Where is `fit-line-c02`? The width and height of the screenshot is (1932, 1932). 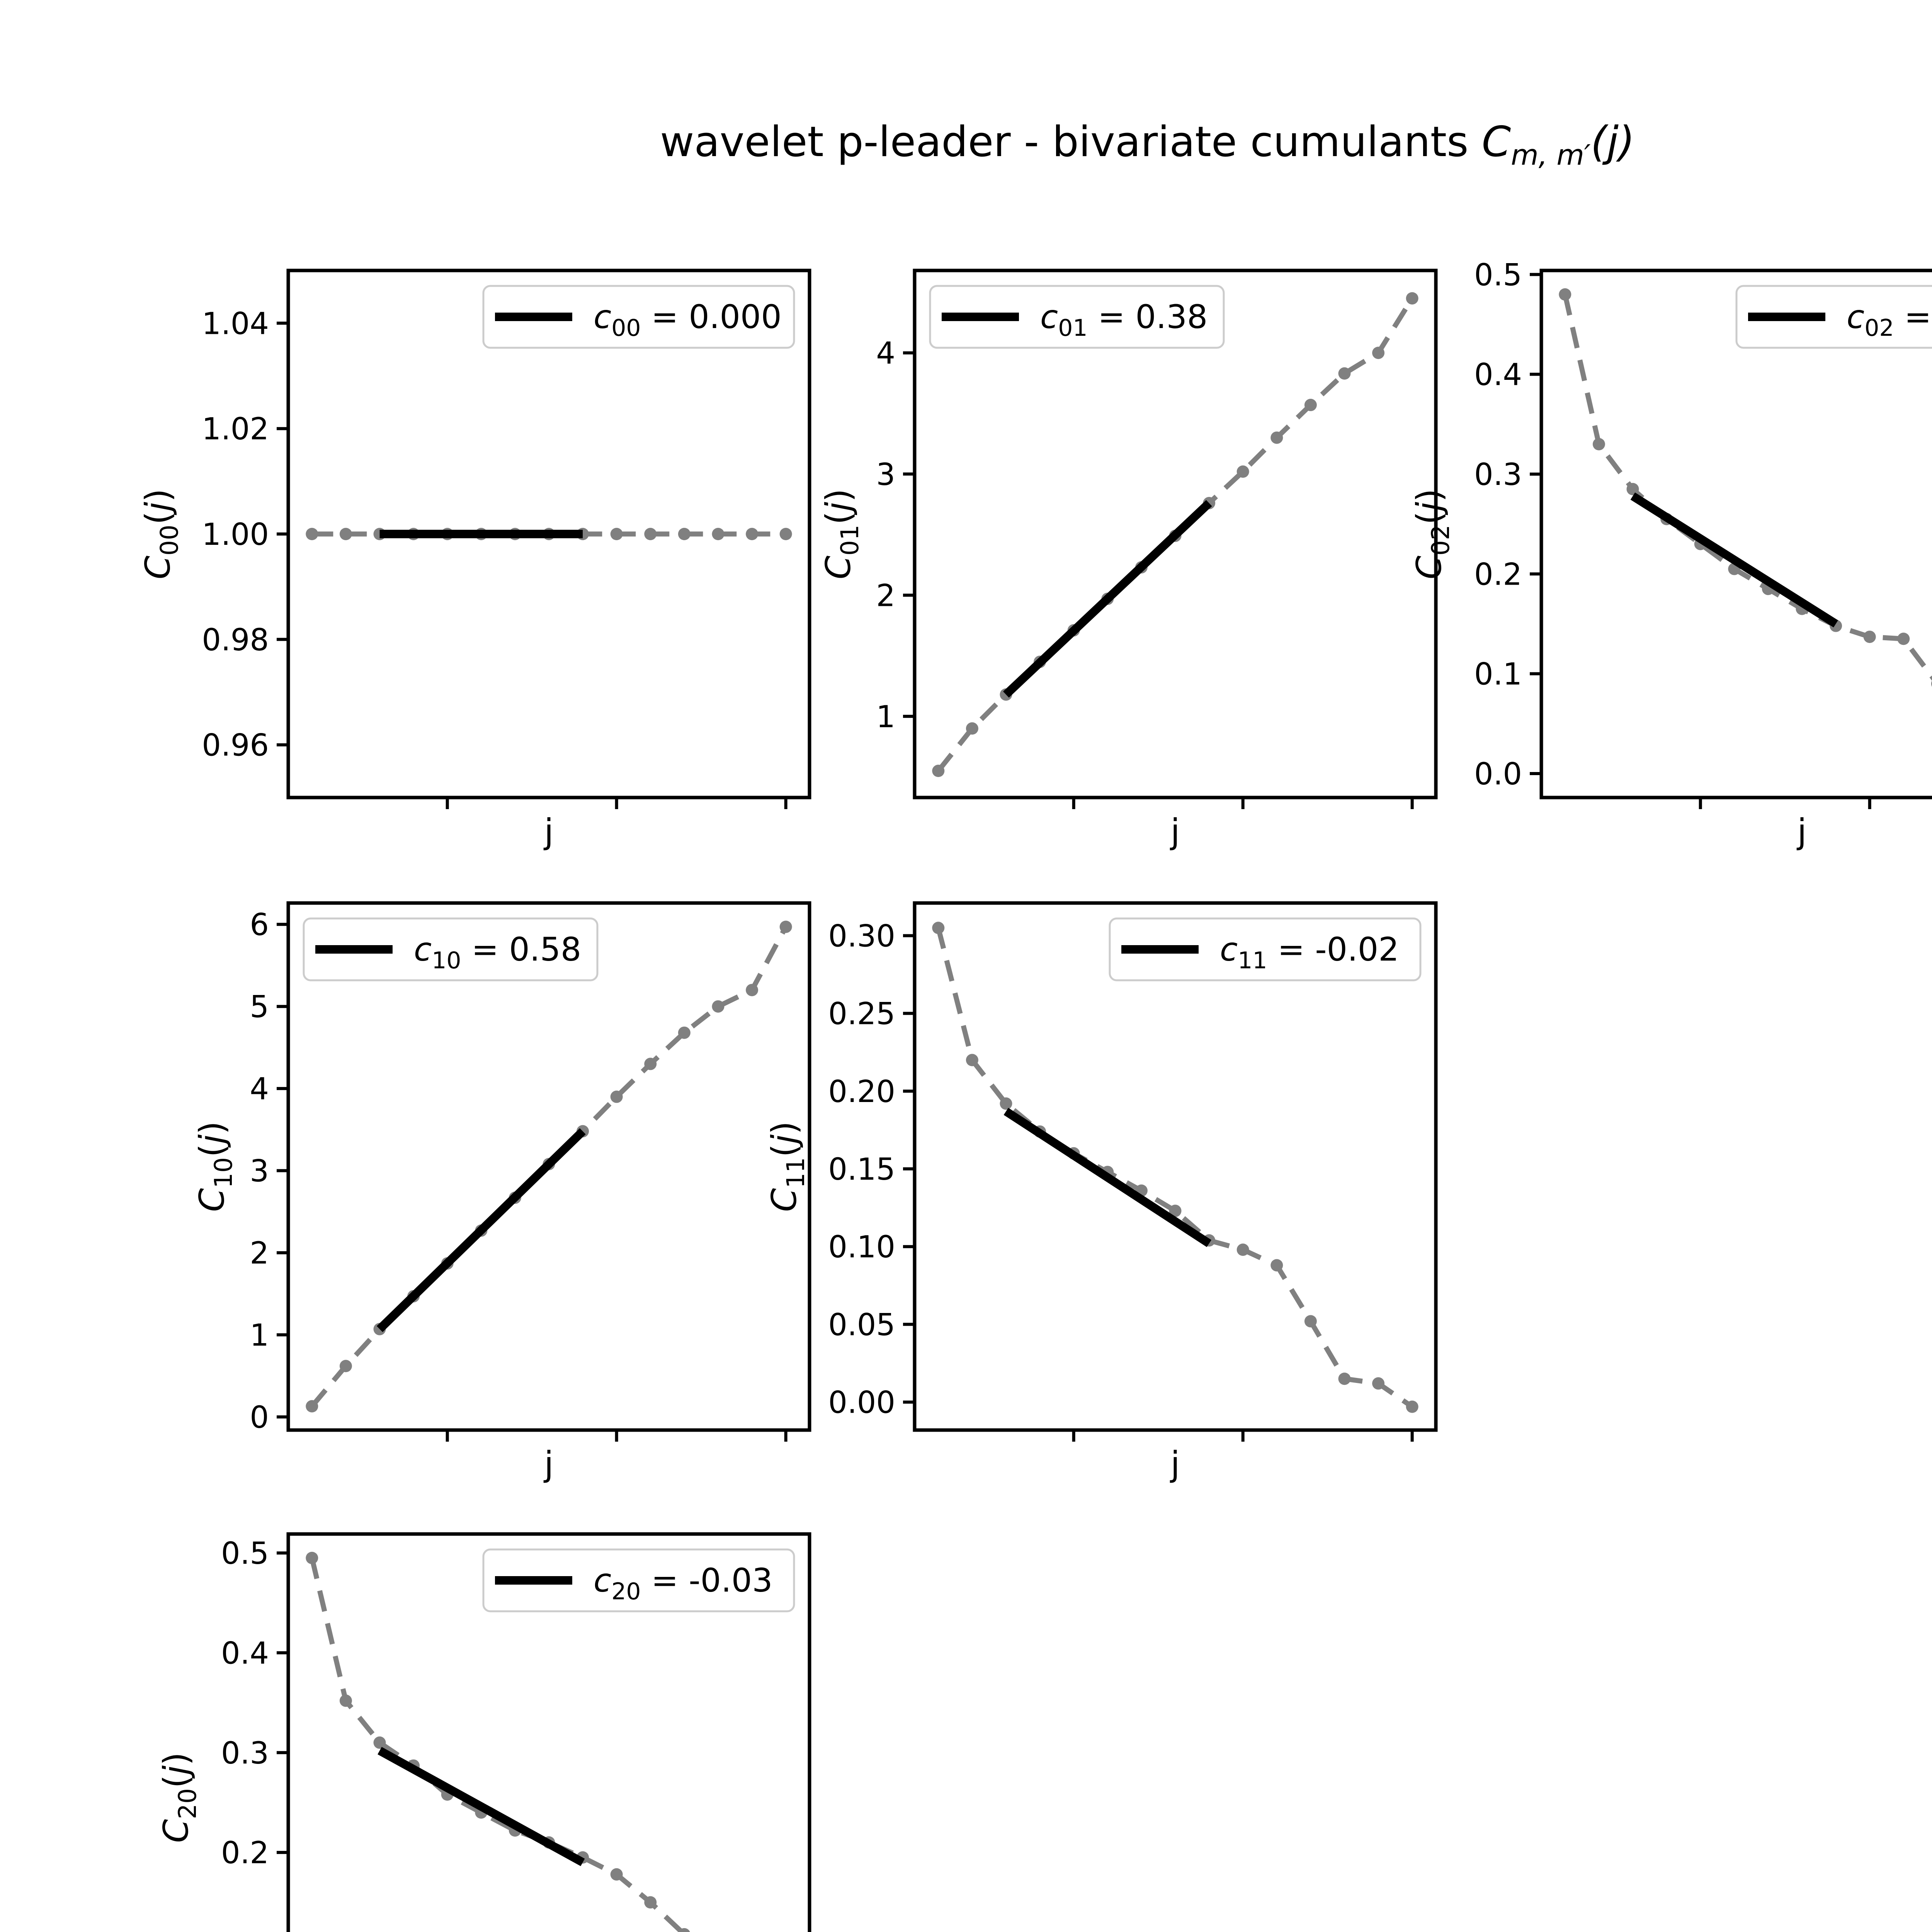 fit-line-c02 is located at coordinates (1734, 560).